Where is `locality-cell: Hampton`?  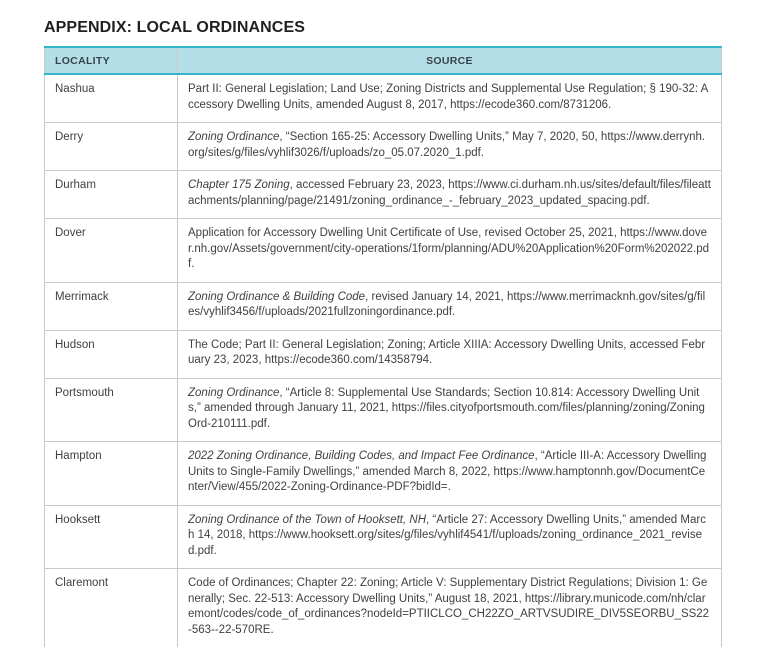
locality-cell: Hampton is located at coordinates (111, 473).